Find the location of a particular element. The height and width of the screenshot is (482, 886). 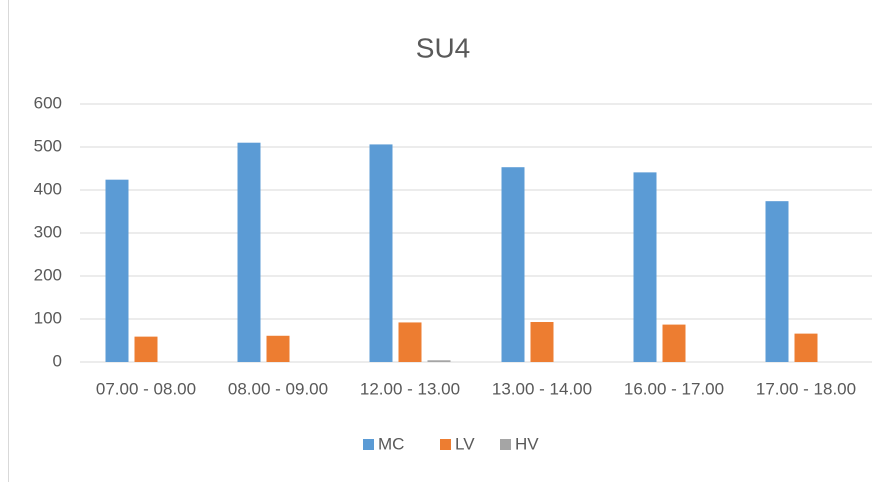

y-tick-label: 400 is located at coordinates (48, 188).